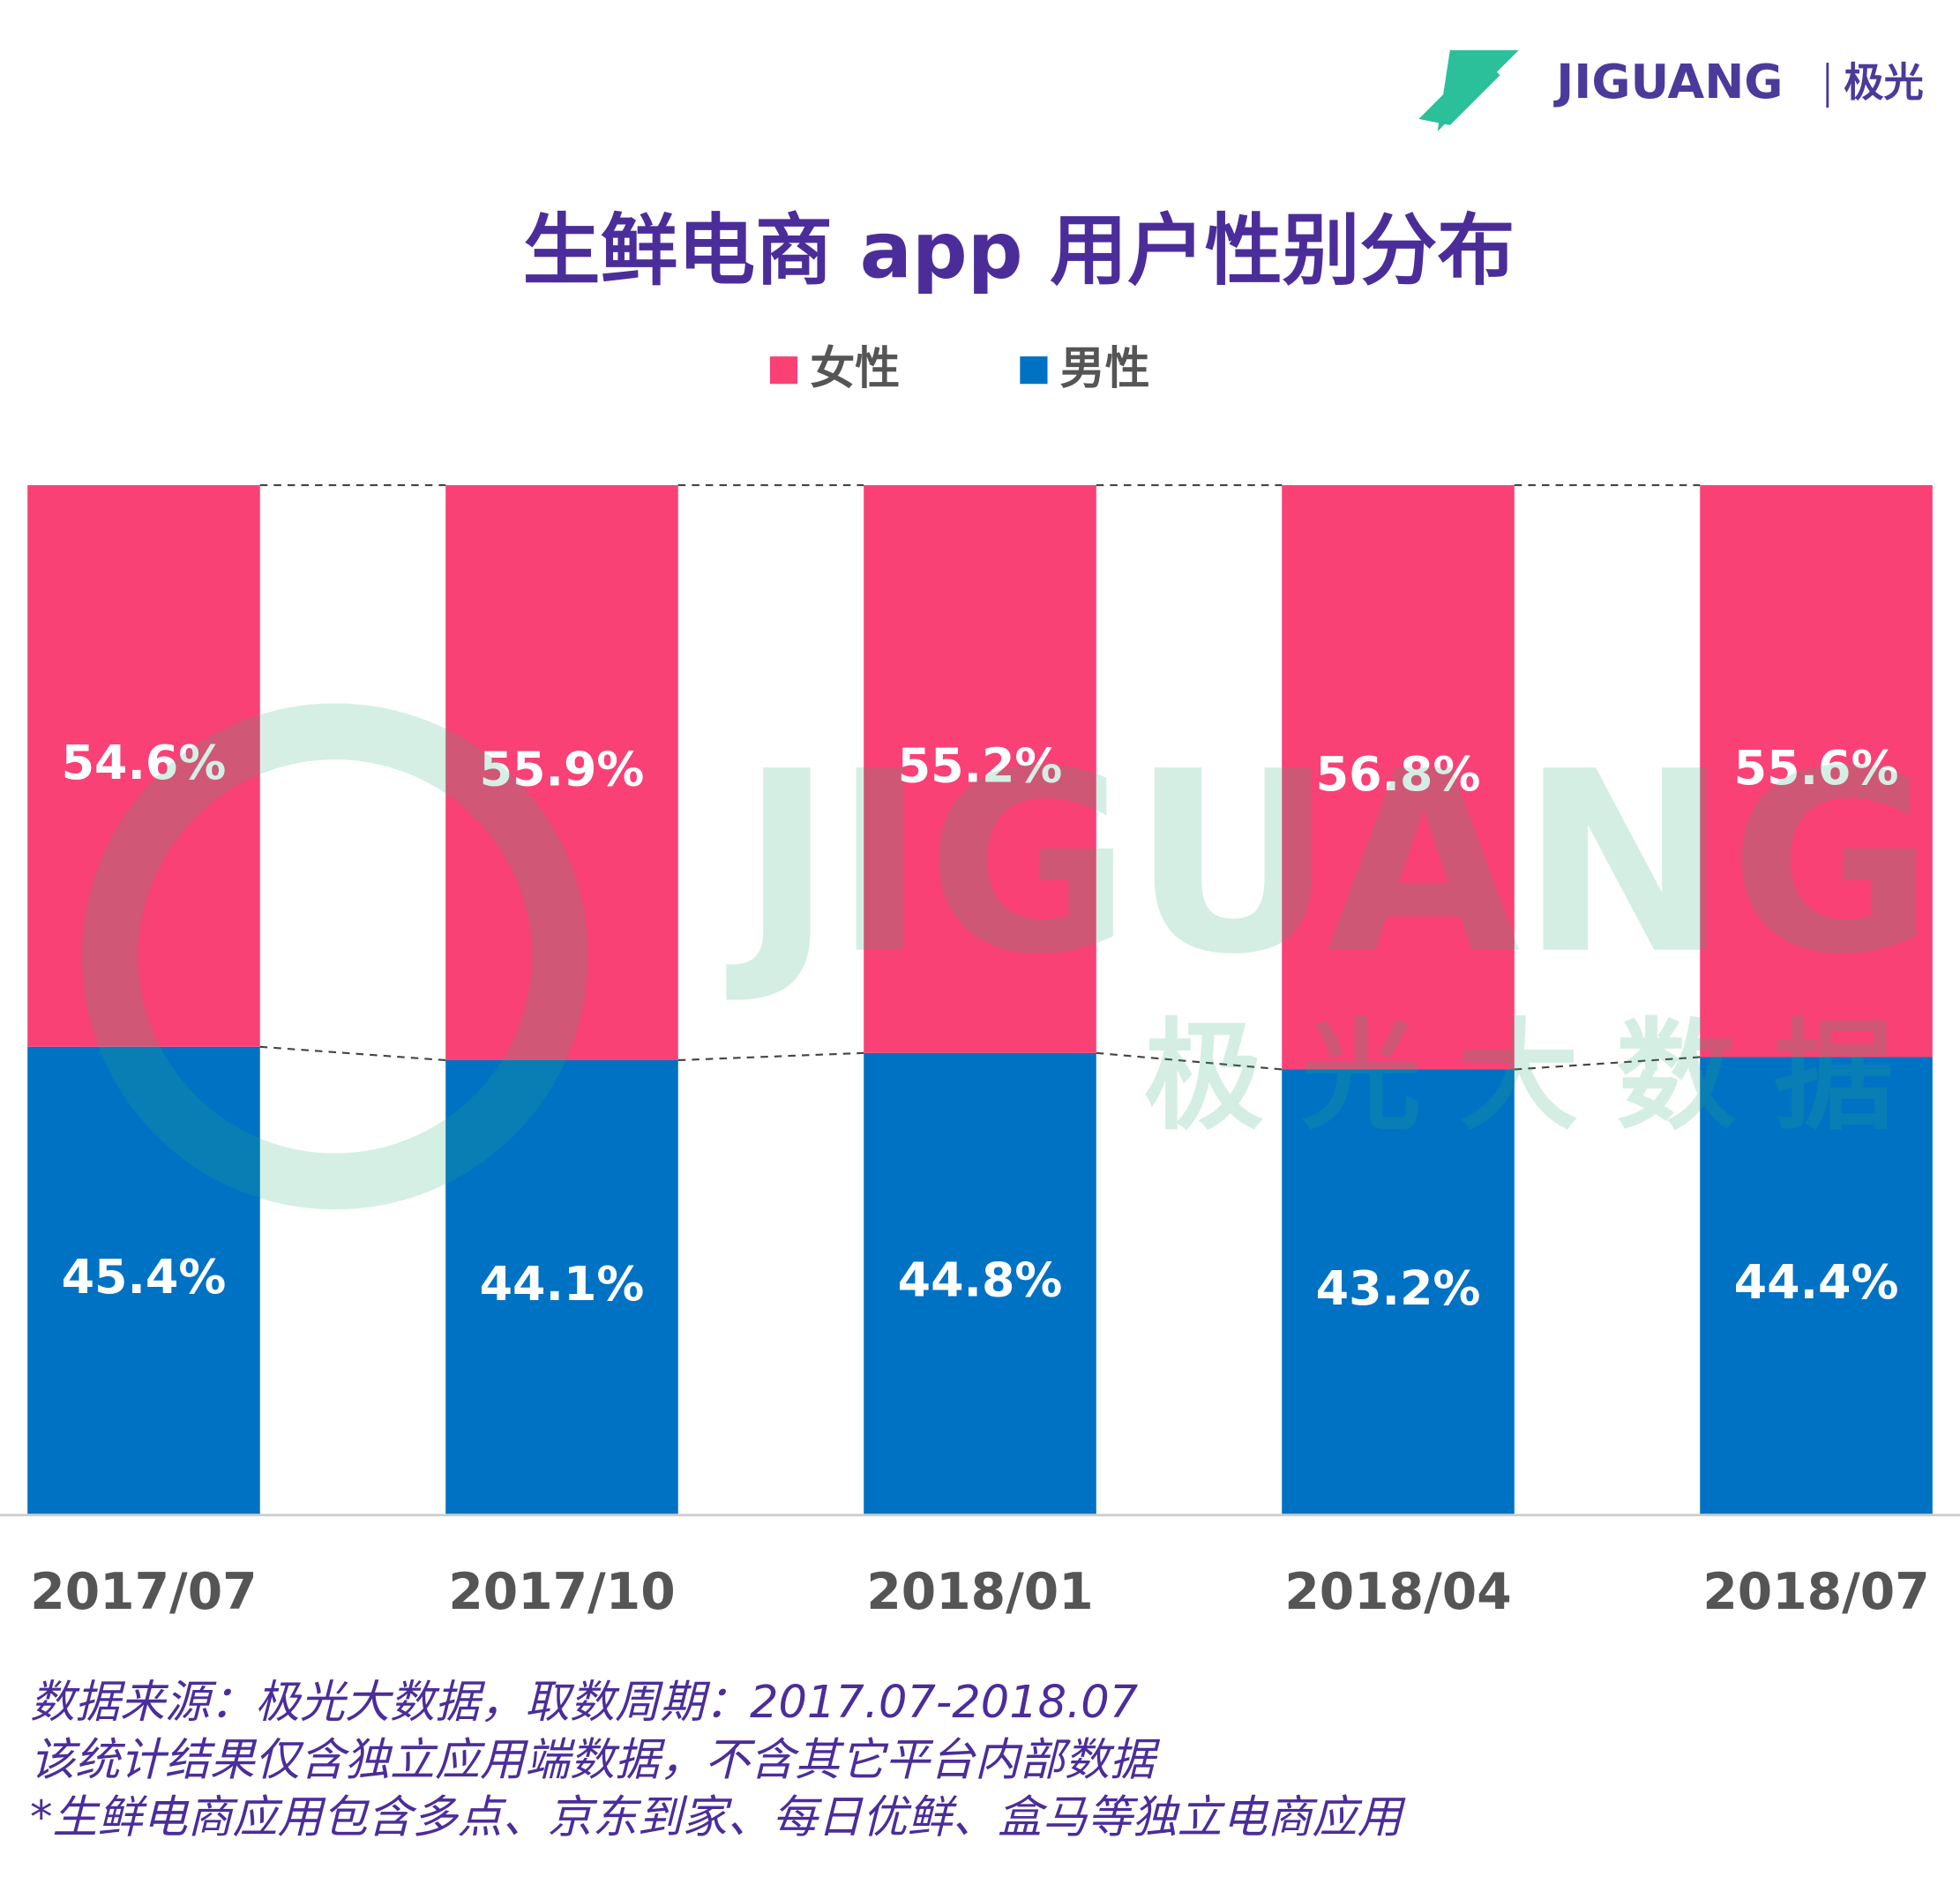  I want to click on brand: JIGUANG, so click(1667, 81).